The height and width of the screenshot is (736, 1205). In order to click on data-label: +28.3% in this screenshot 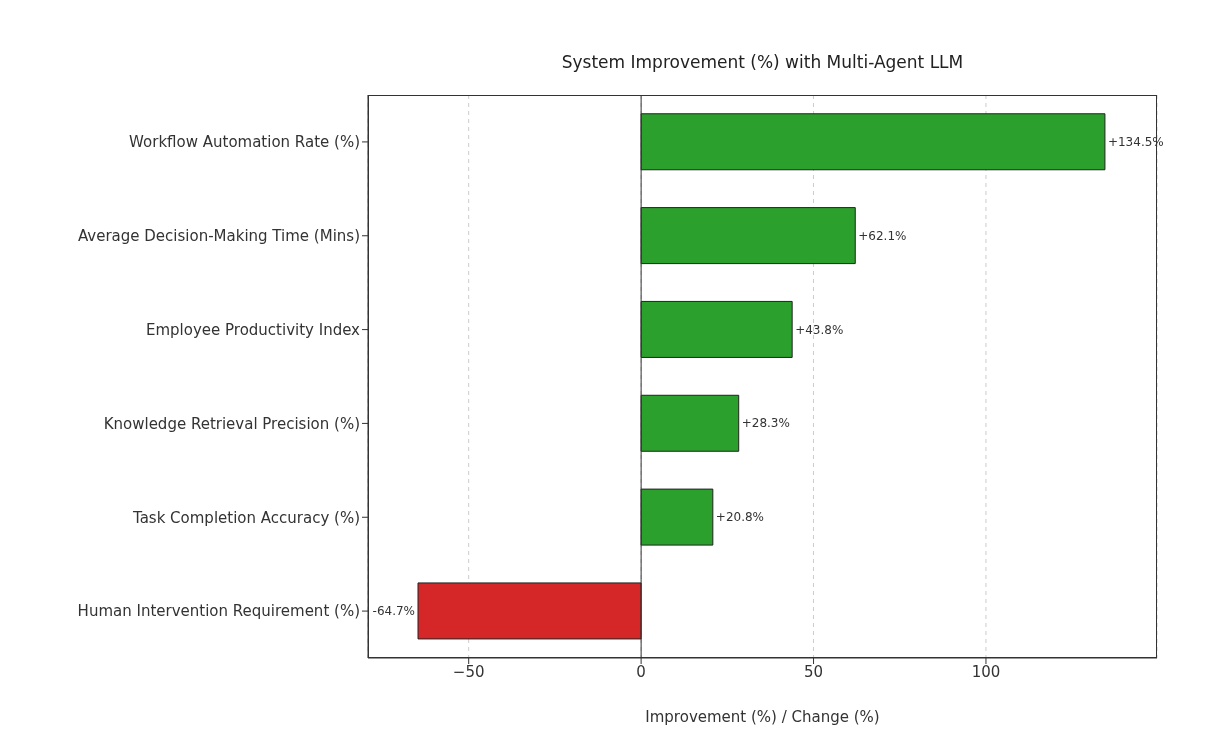, I will do `click(765, 423)`.